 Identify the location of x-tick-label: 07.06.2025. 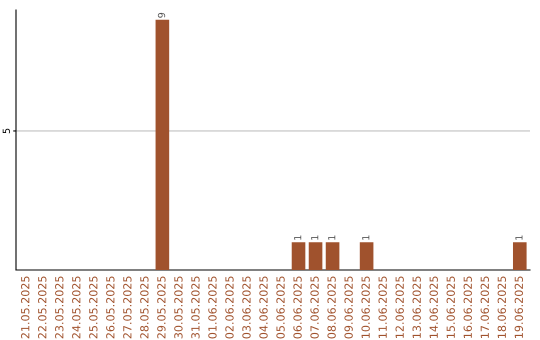
(314, 307).